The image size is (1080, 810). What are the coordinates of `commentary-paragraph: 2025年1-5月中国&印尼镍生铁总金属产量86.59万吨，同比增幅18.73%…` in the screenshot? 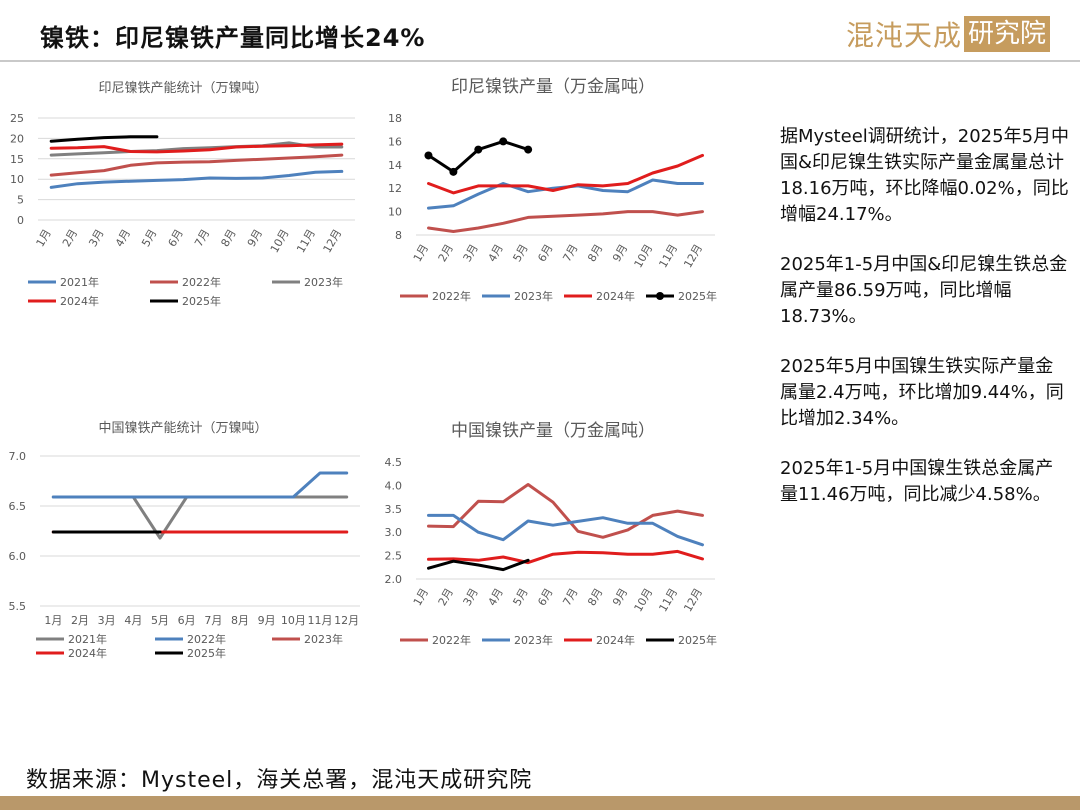 It's located at (924, 290).